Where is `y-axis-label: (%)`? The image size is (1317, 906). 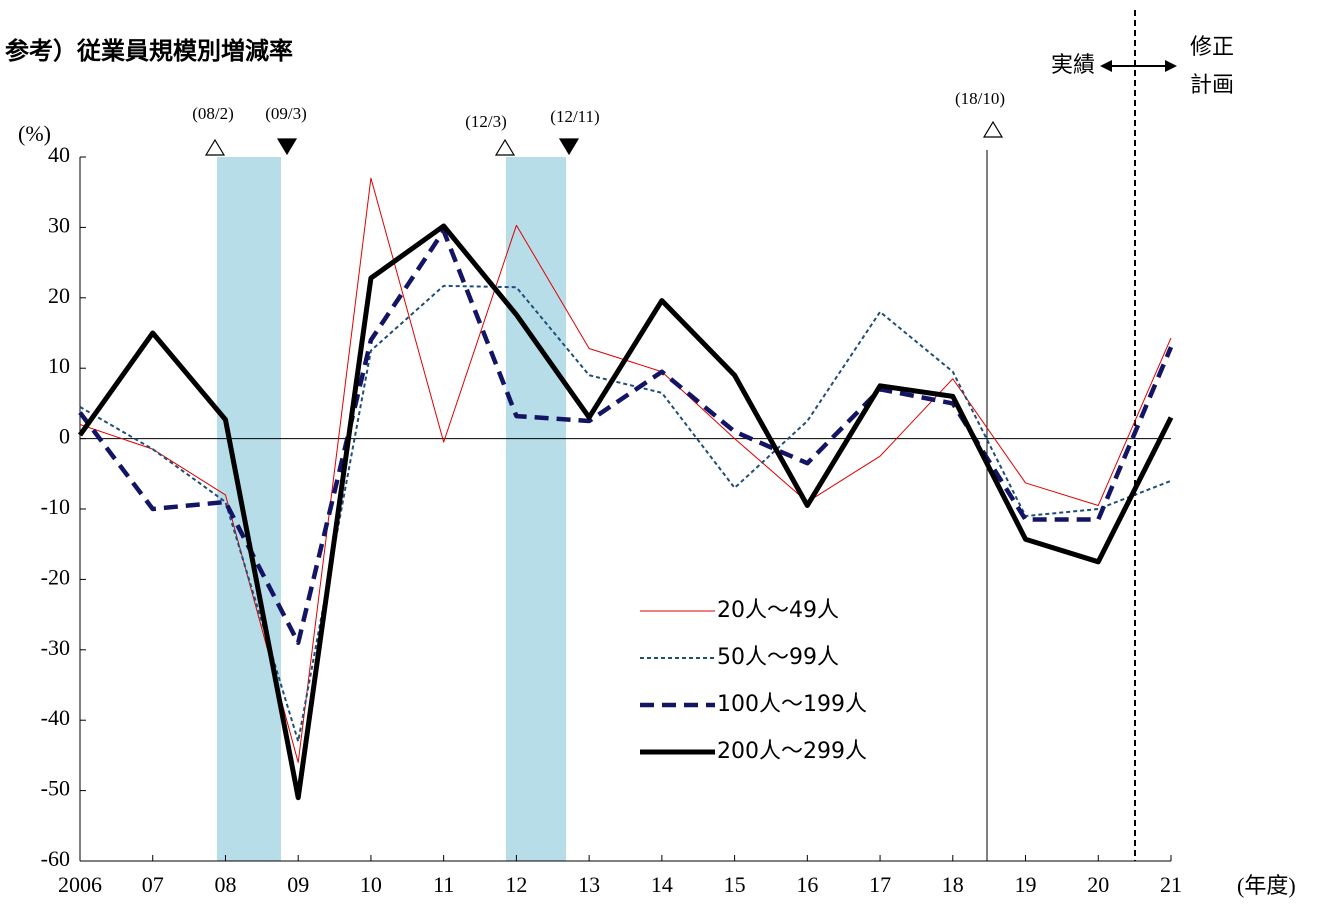 y-axis-label: (%) is located at coordinates (34, 133).